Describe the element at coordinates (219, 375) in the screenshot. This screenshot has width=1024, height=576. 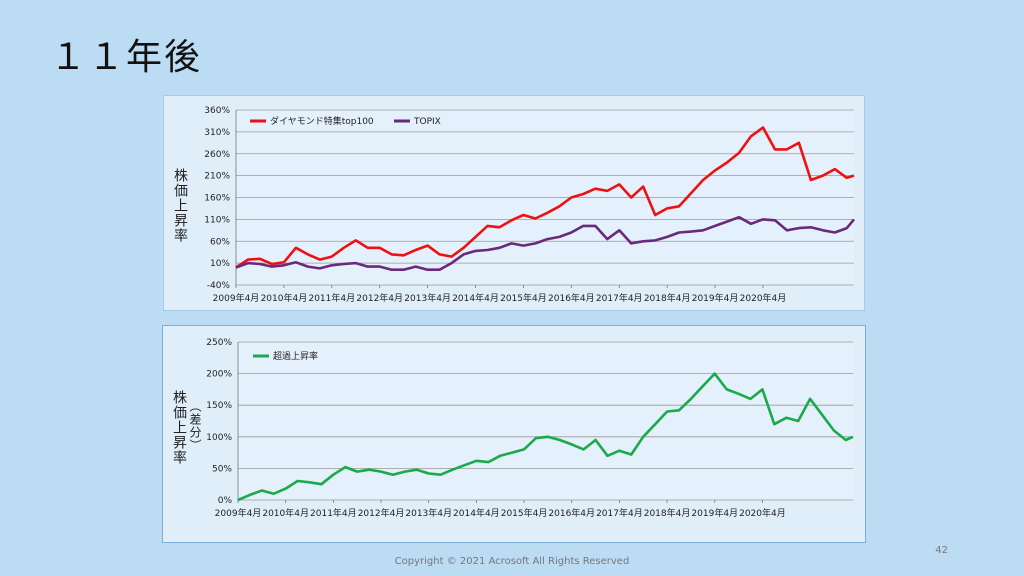
I see `y-tick-label: 200%` at that location.